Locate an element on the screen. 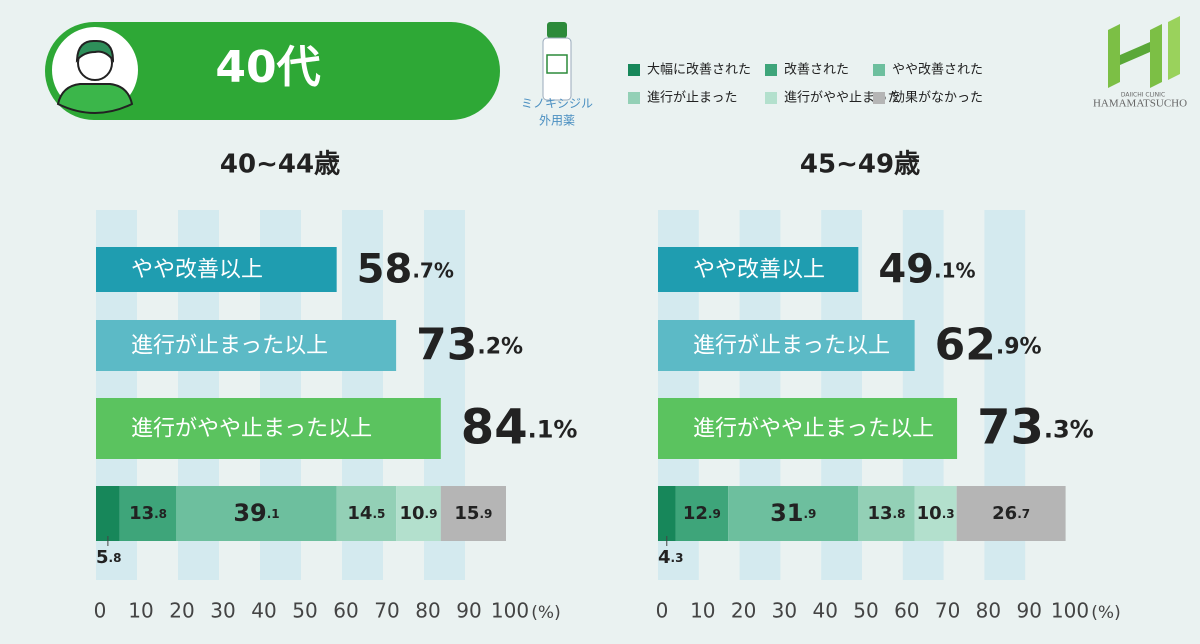 This screenshot has width=1200, height=644. label-decimal: .1 is located at coordinates (273, 514).